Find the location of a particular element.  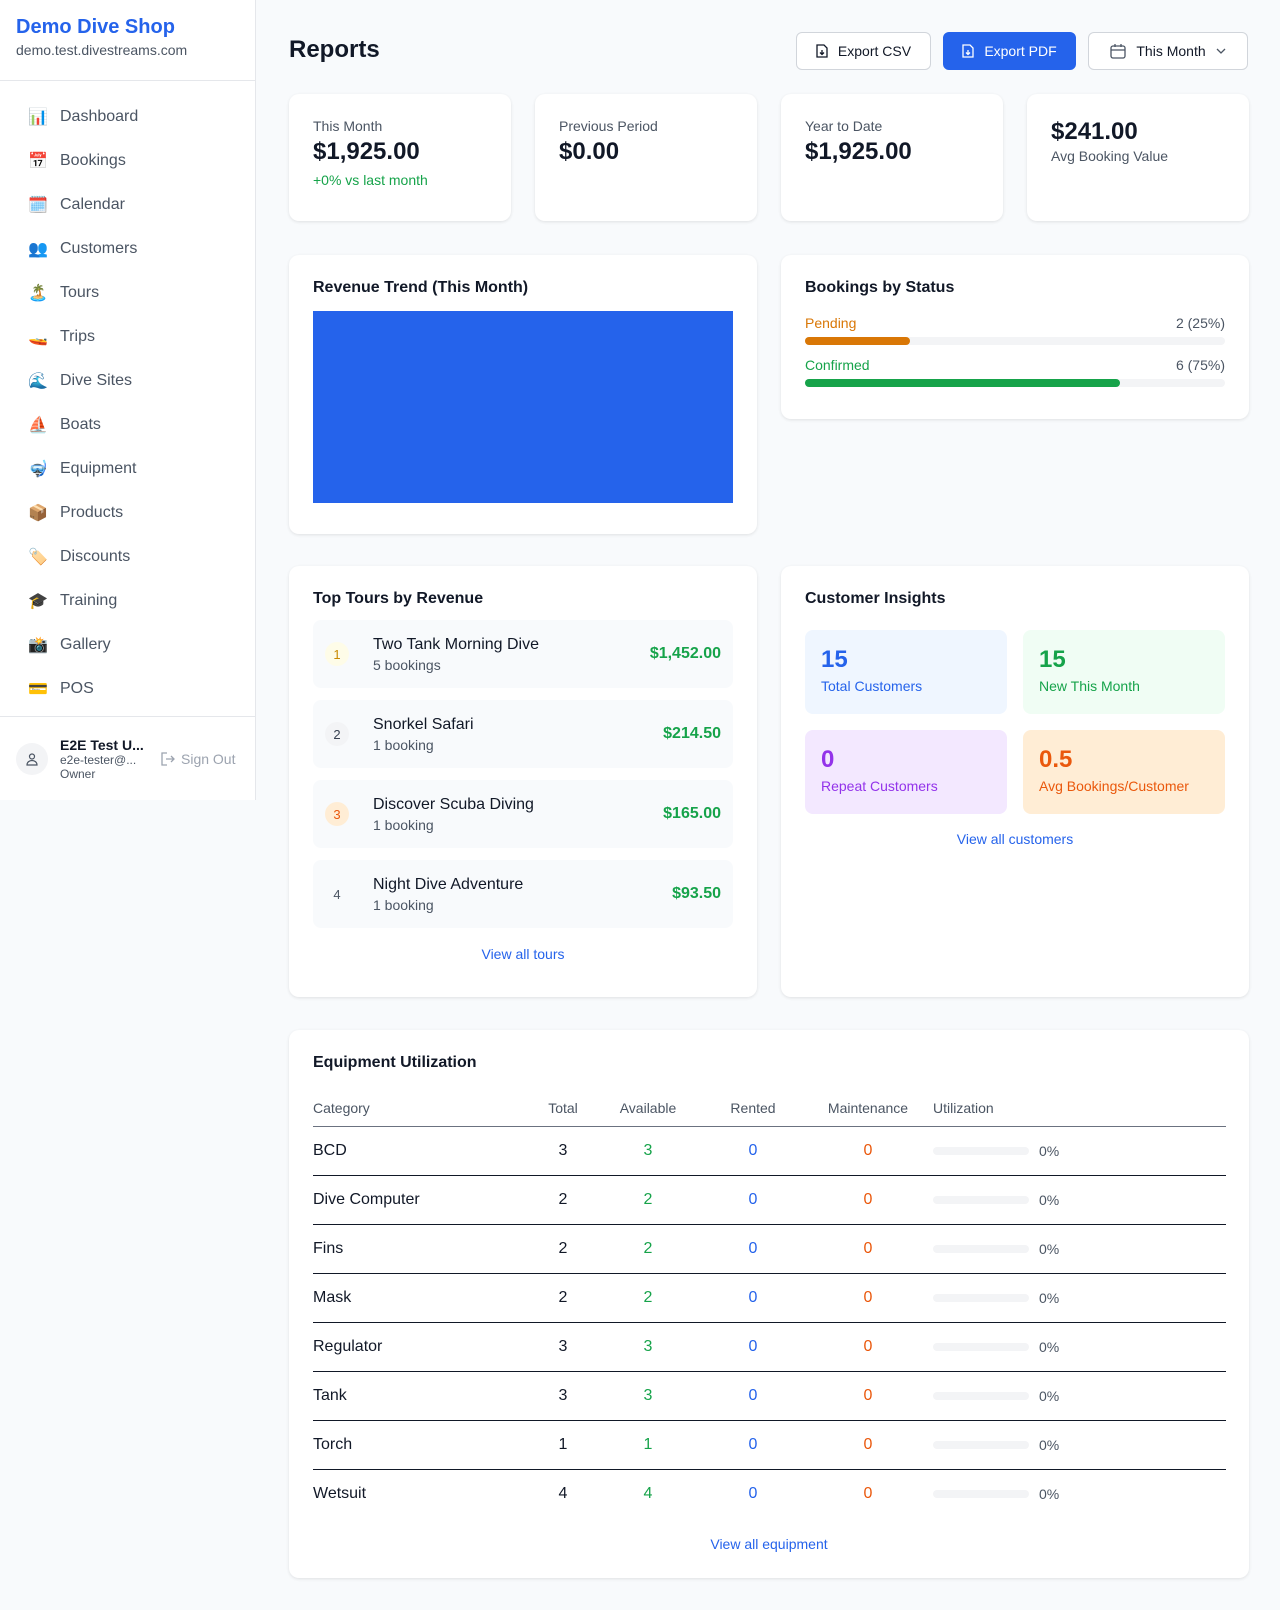

shop-domain: demo.test.divestreams.com is located at coordinates (102, 50).